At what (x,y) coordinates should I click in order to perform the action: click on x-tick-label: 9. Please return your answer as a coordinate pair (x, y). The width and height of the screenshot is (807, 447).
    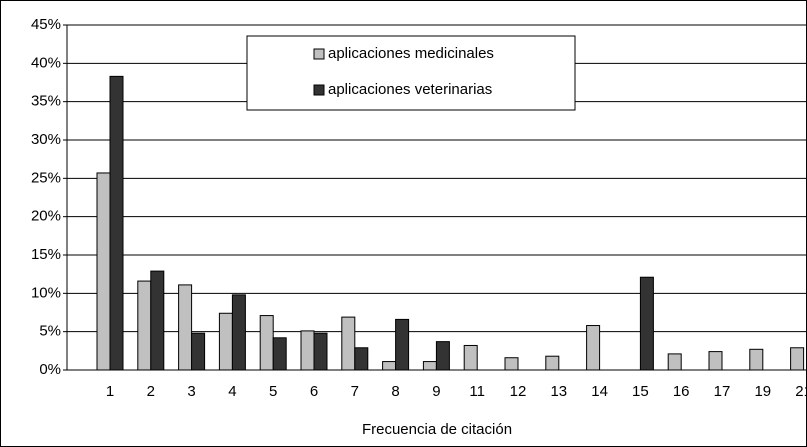
    Looking at the image, I should click on (436, 391).